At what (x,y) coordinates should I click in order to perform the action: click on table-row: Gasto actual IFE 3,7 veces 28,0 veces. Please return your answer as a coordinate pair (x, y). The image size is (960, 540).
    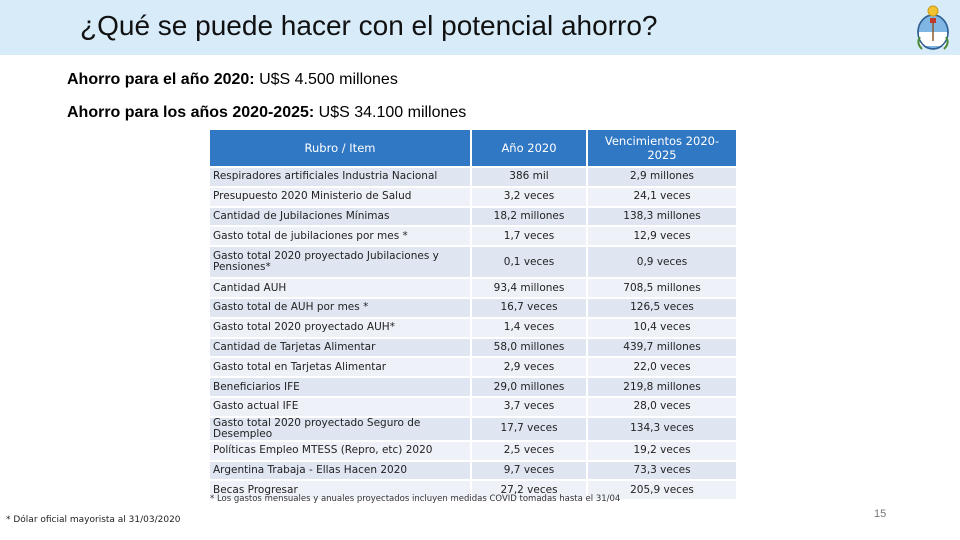
    Looking at the image, I should click on (473, 406).